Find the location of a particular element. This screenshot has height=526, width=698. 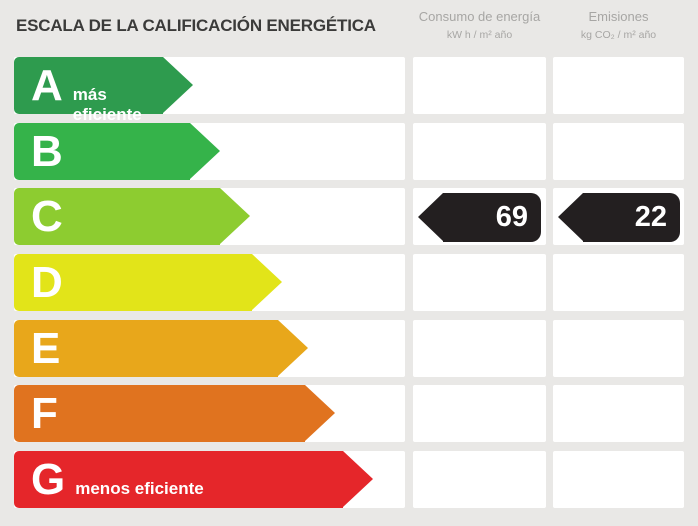

scale-row-g: G menos eficiente is located at coordinates (349, 479).